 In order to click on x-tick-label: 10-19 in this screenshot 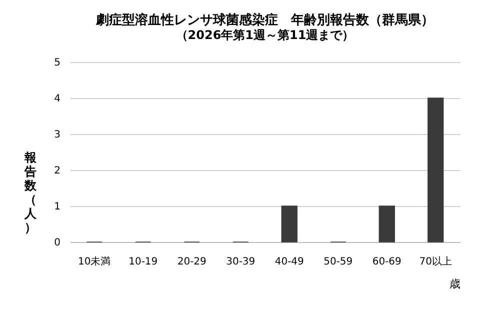, I will do `click(143, 262)`.